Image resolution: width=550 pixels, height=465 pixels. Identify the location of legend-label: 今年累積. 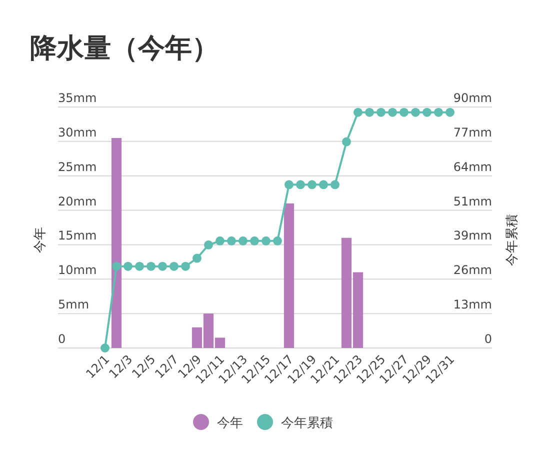
(307, 423).